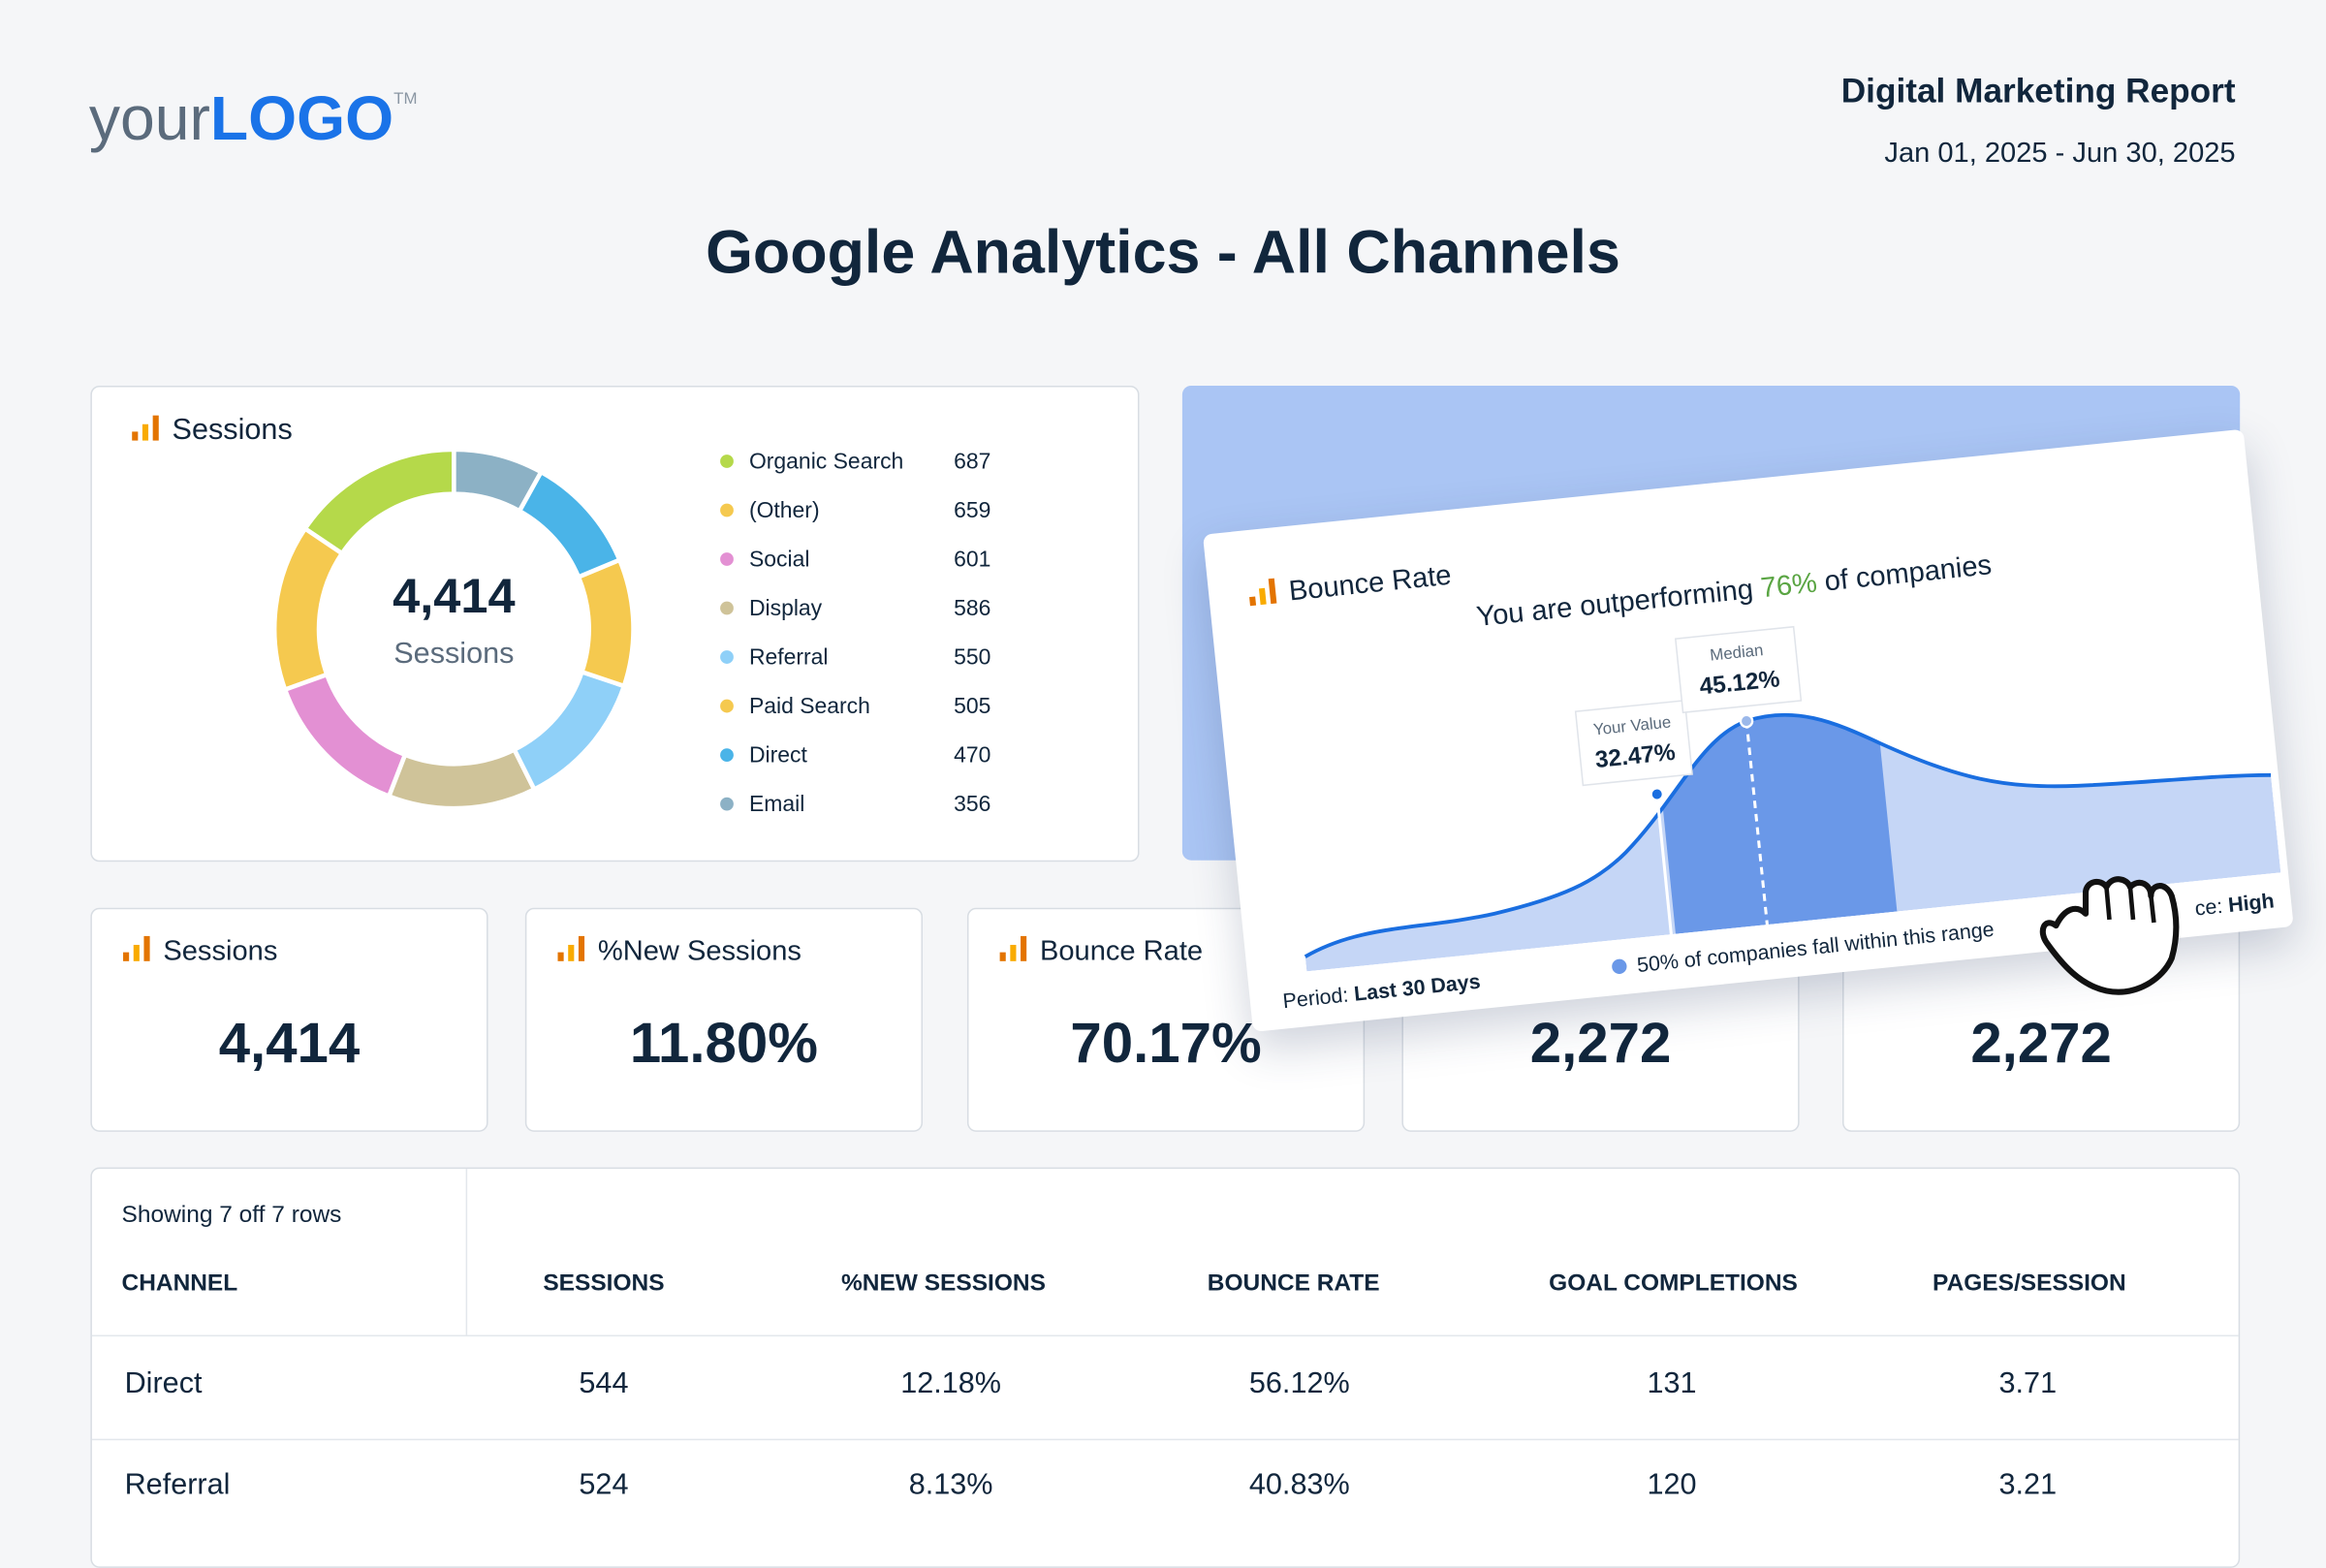 Image resolution: width=2326 pixels, height=1568 pixels. Describe the element at coordinates (943, 1283) in the screenshot. I see `column-header: %NEW SESSIONS` at that location.